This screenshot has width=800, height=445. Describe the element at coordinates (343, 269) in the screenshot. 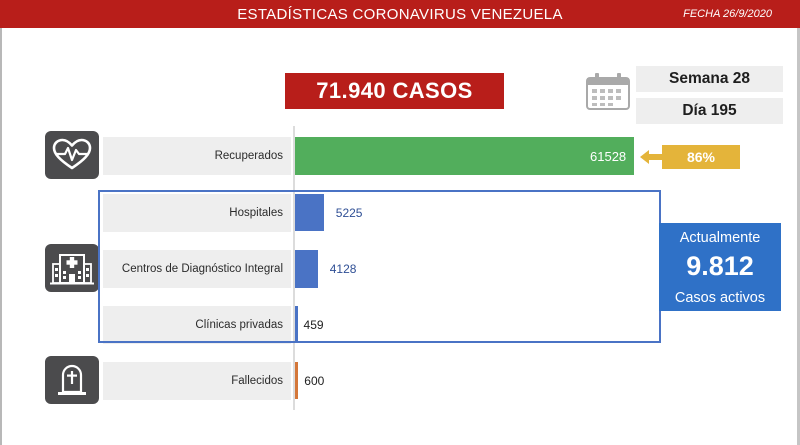

I see `value-label-centros-diagnostico: 4128` at that location.